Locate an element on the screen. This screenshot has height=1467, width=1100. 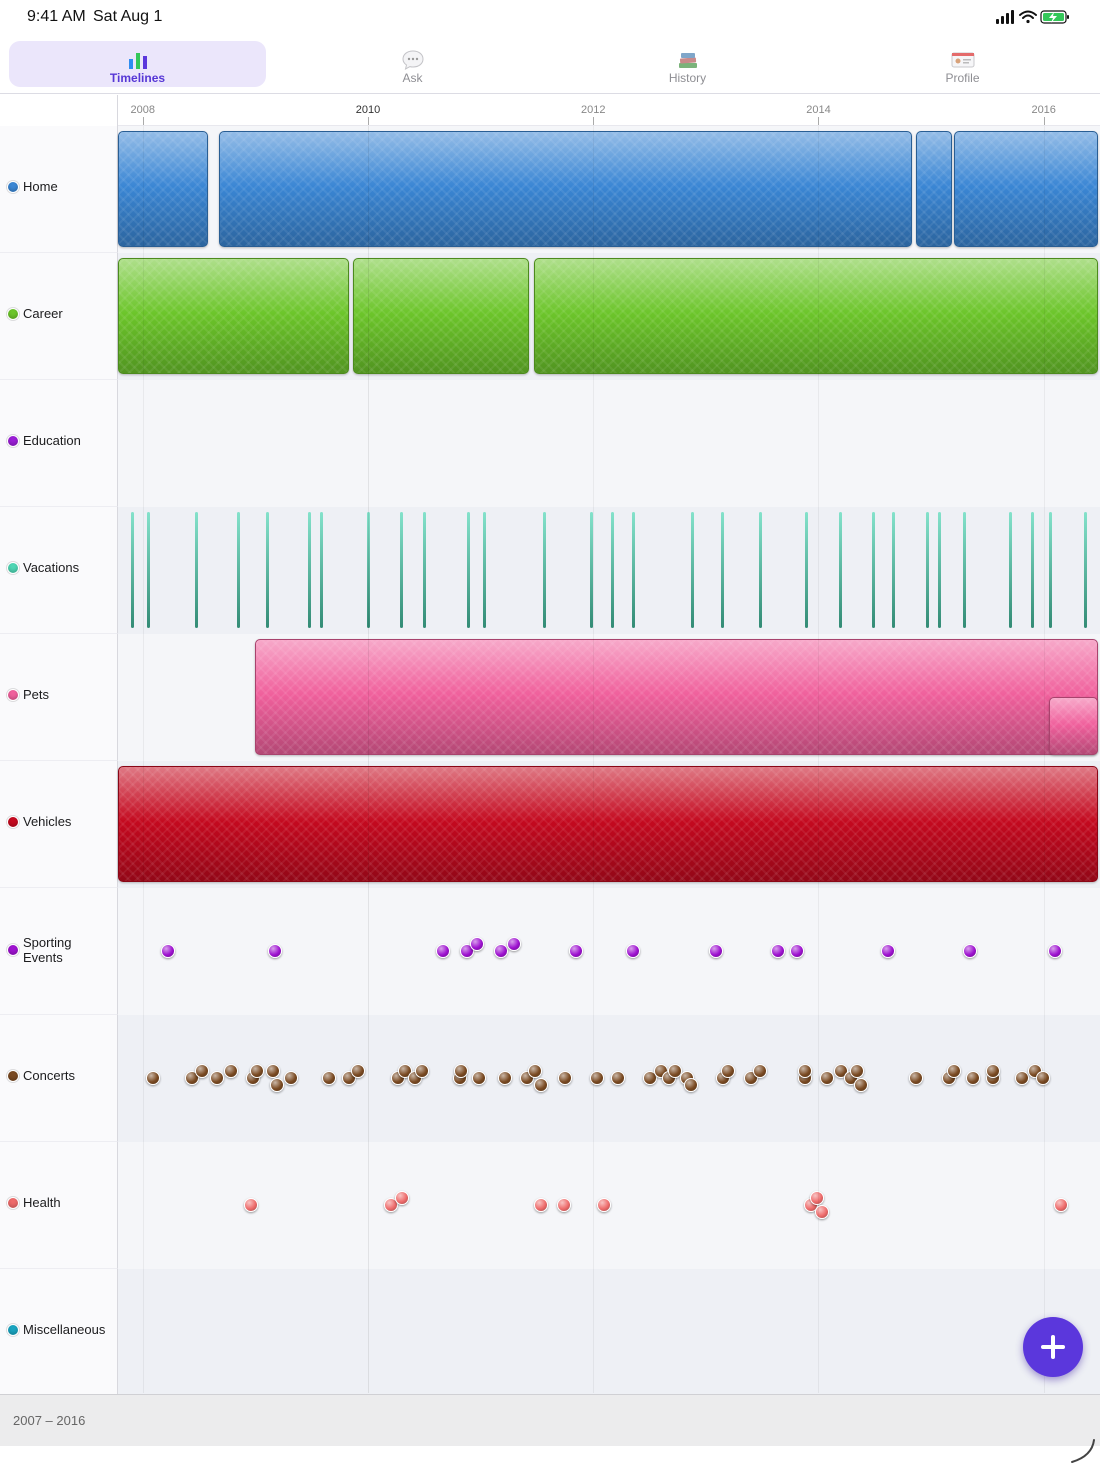
range-bar-vehicles is located at coordinates (608, 824).